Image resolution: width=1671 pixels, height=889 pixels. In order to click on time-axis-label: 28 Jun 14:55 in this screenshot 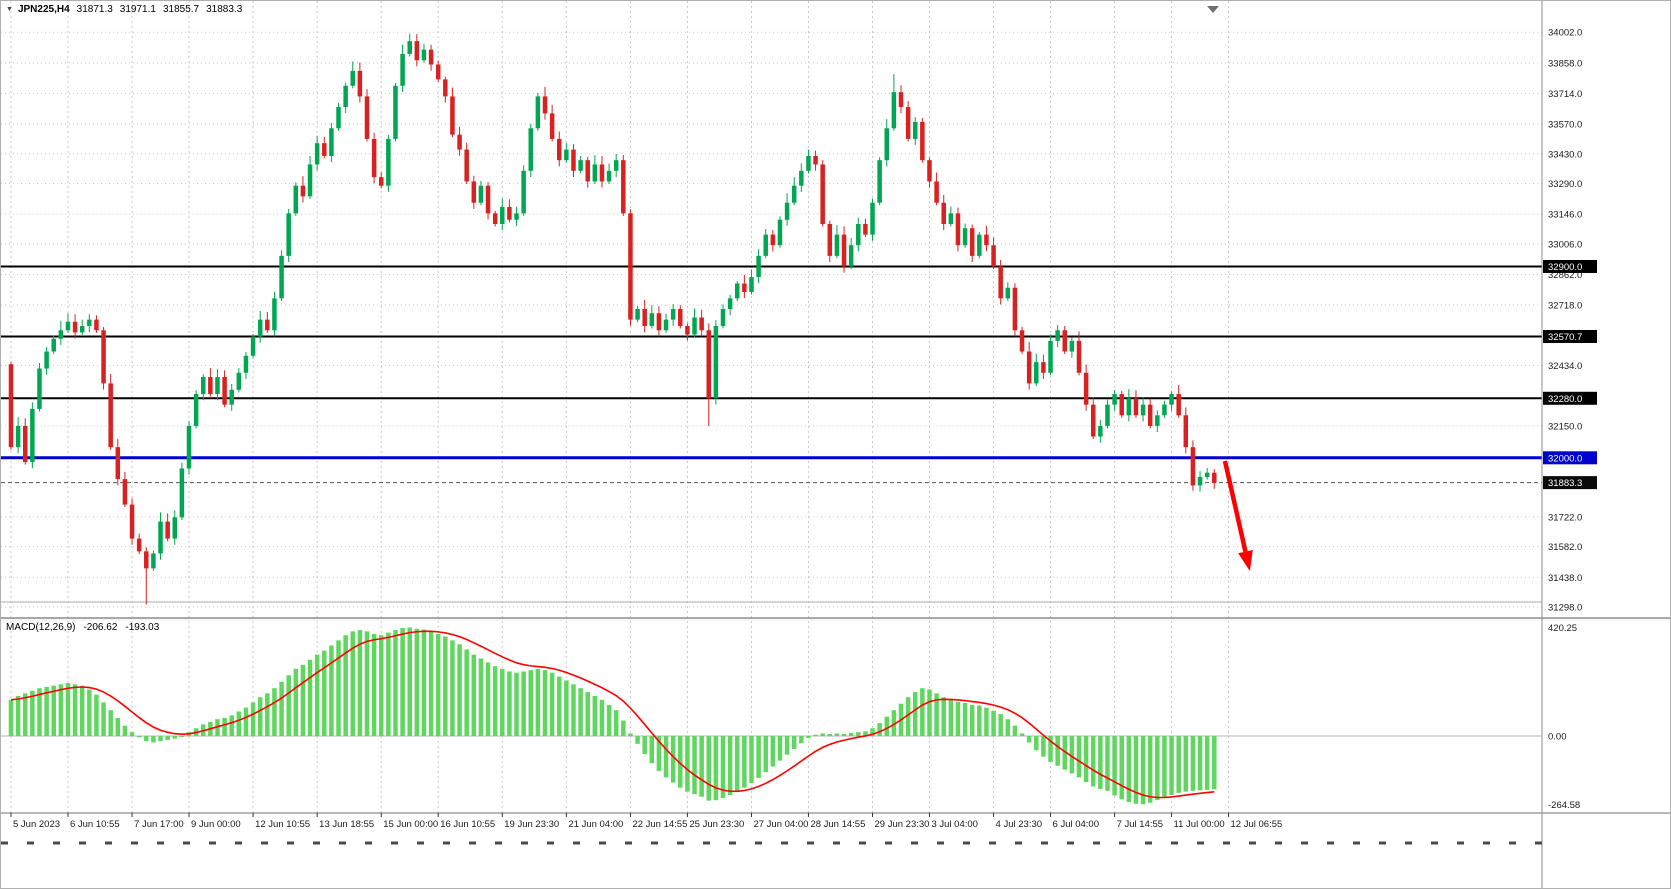, I will do `click(837, 824)`.